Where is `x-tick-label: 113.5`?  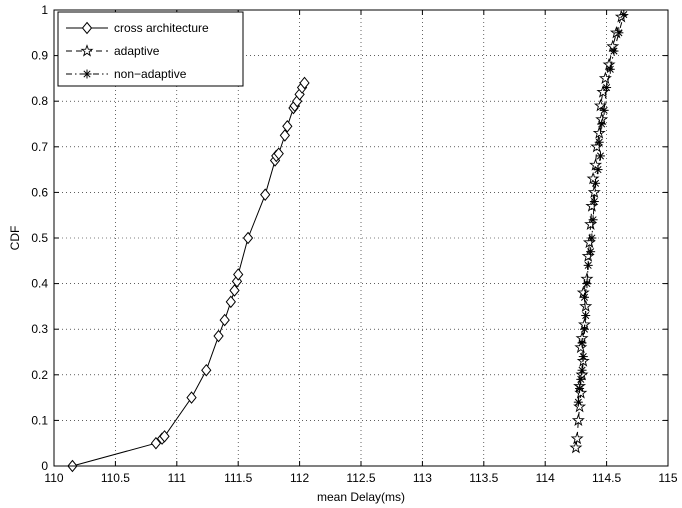
x-tick-label: 113.5 is located at coordinates (483, 478).